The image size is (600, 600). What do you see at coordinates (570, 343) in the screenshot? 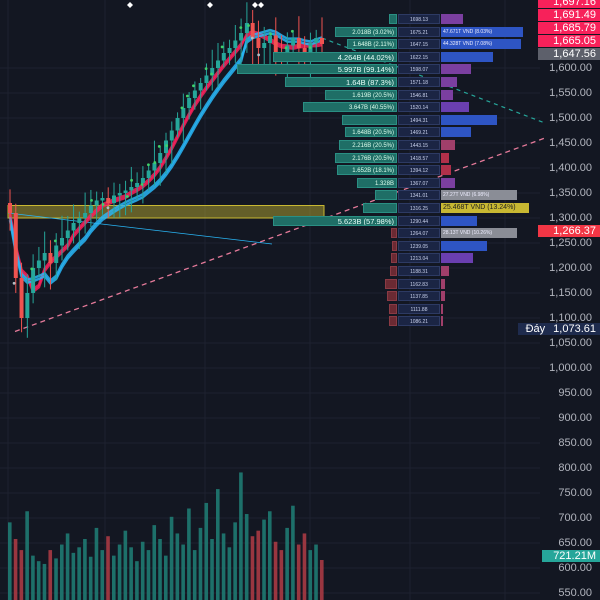
I see `price-tick-label: 1,050.00` at bounding box center [570, 343].